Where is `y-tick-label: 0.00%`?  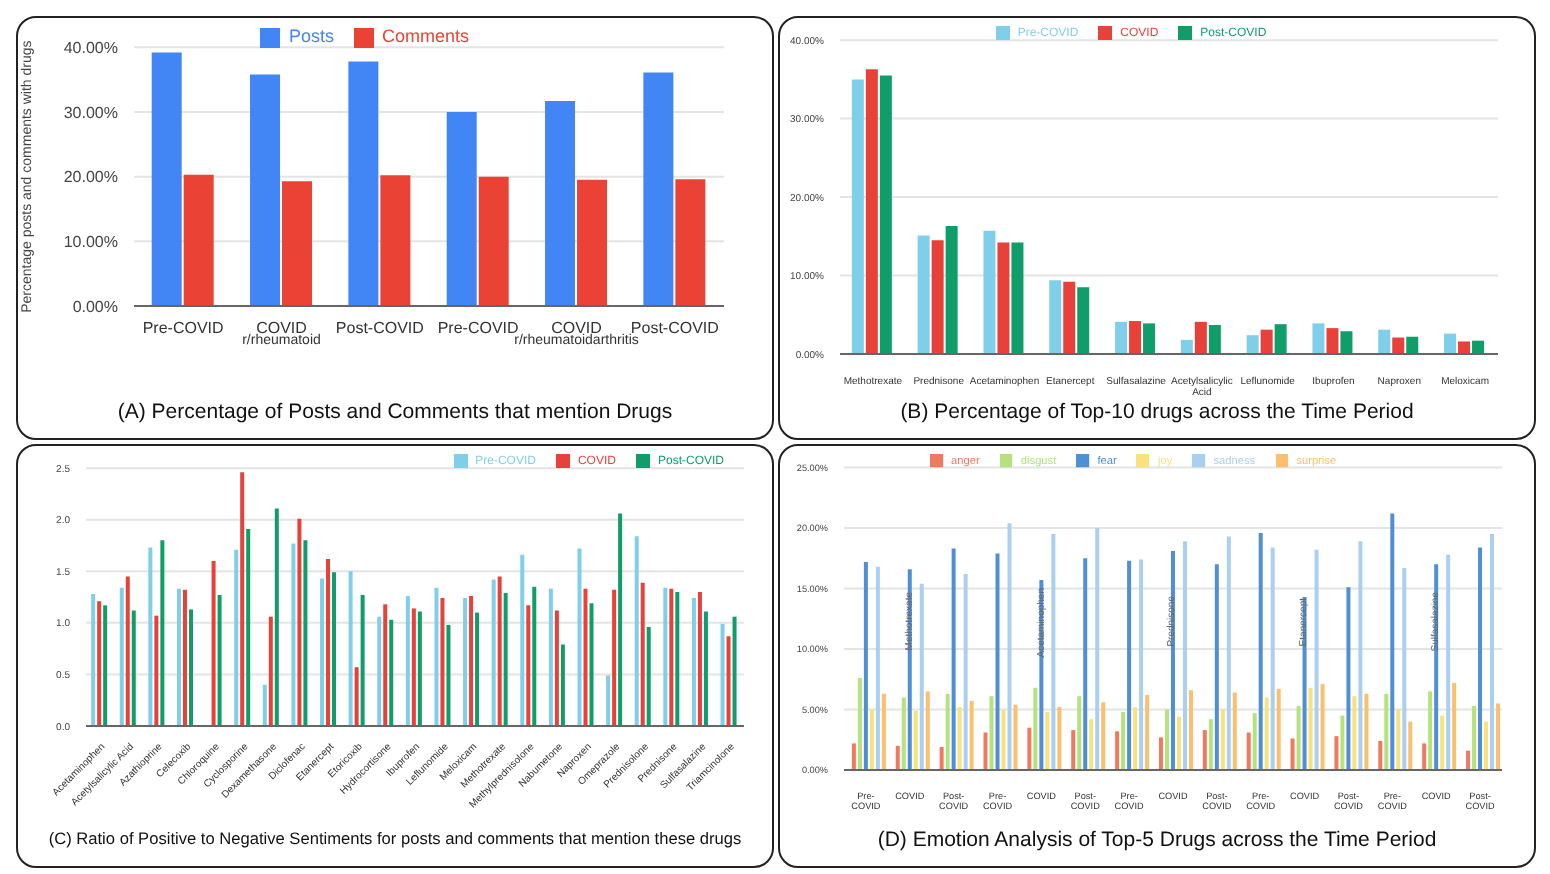
y-tick-label: 0.00% is located at coordinates (95, 306).